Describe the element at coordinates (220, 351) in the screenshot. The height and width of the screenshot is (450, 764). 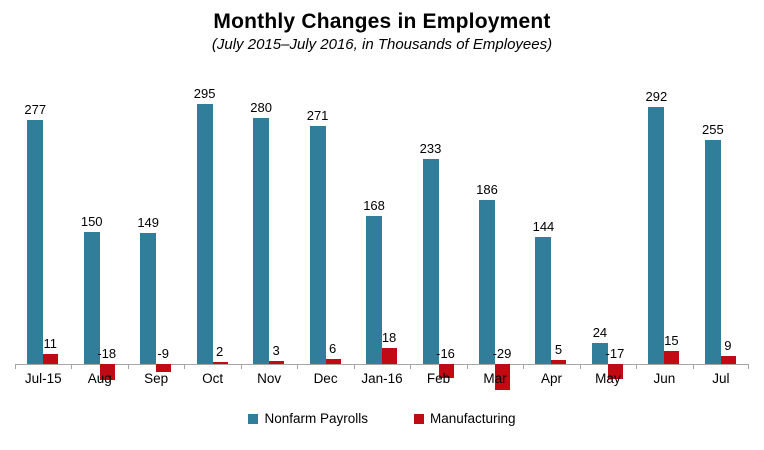
I see `value-label-manufacturing: 2` at that location.